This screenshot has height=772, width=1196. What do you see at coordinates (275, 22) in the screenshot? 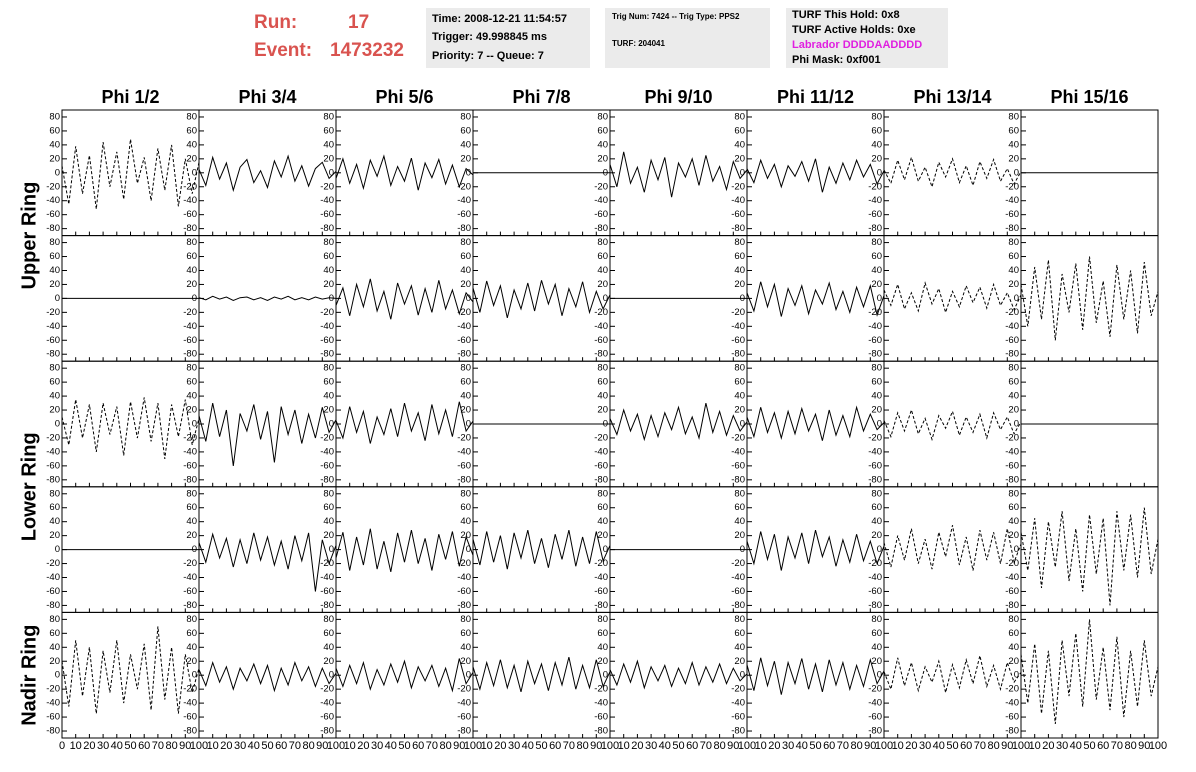
I see `run-label: Run:` at bounding box center [275, 22].